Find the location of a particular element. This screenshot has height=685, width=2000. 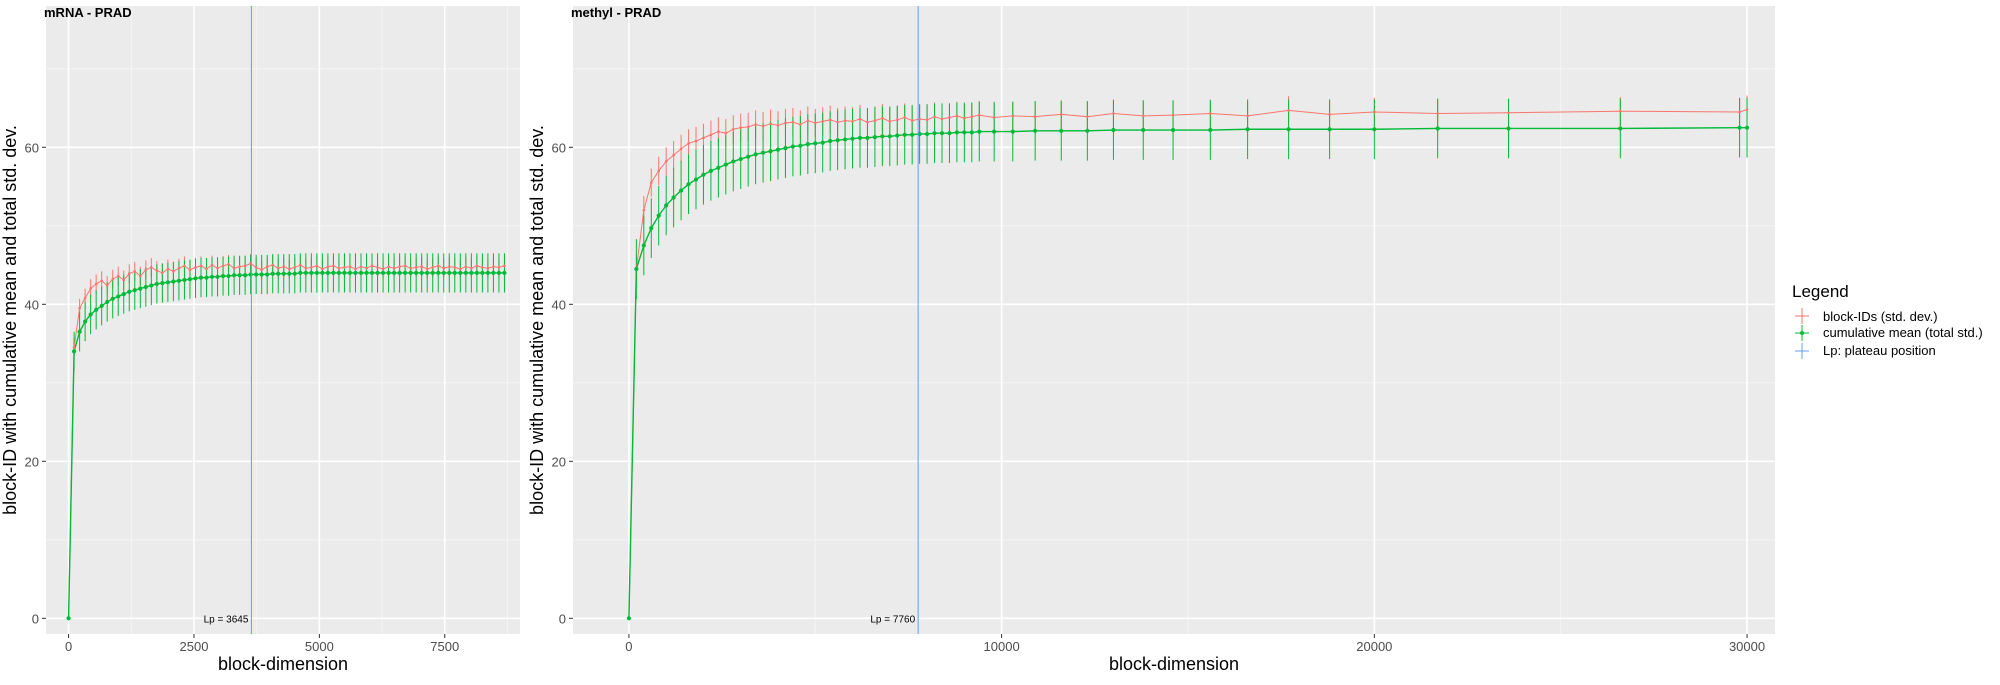

y-tick-label: 0 is located at coordinates (562, 618).